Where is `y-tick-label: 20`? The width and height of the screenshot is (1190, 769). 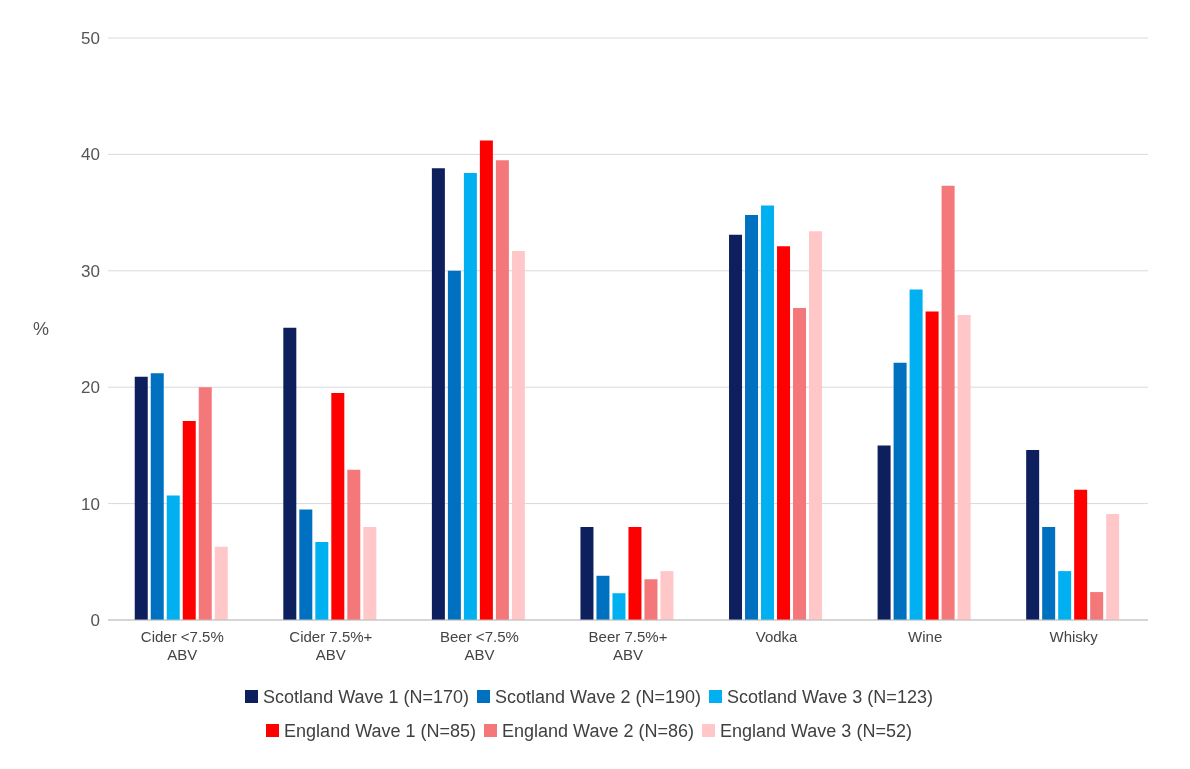 y-tick-label: 20 is located at coordinates (90, 388).